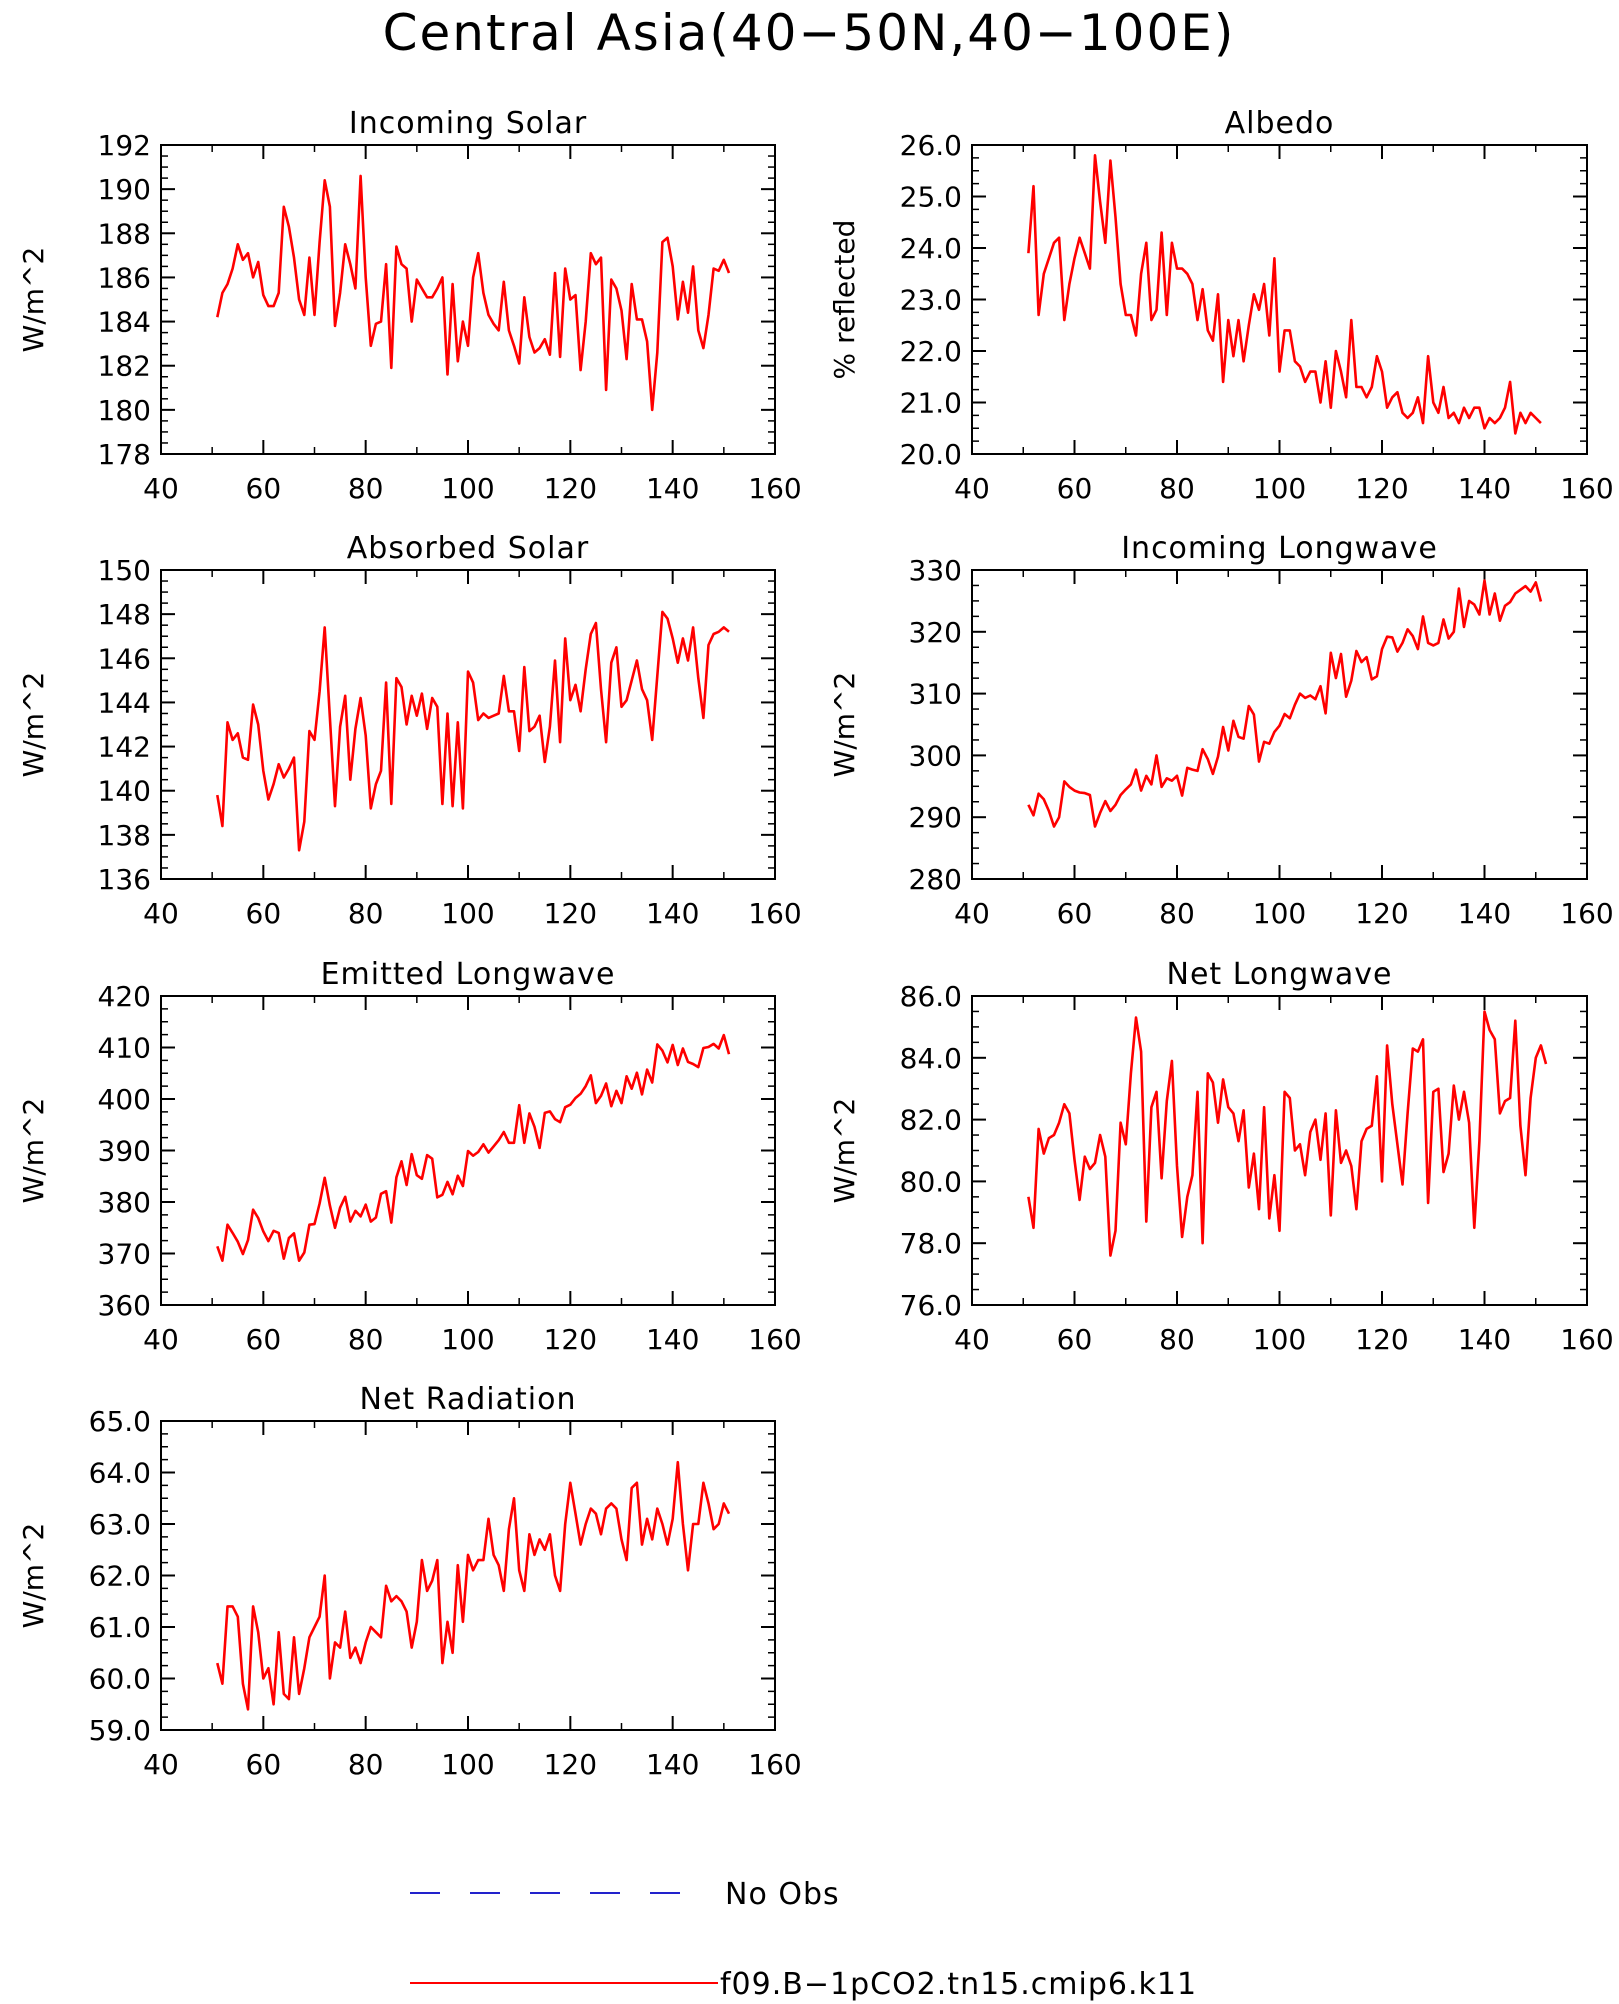 Image resolution: width=1619 pixels, height=2004 pixels. Describe the element at coordinates (935, 817) in the screenshot. I see `y-tick-label: 290` at that location.